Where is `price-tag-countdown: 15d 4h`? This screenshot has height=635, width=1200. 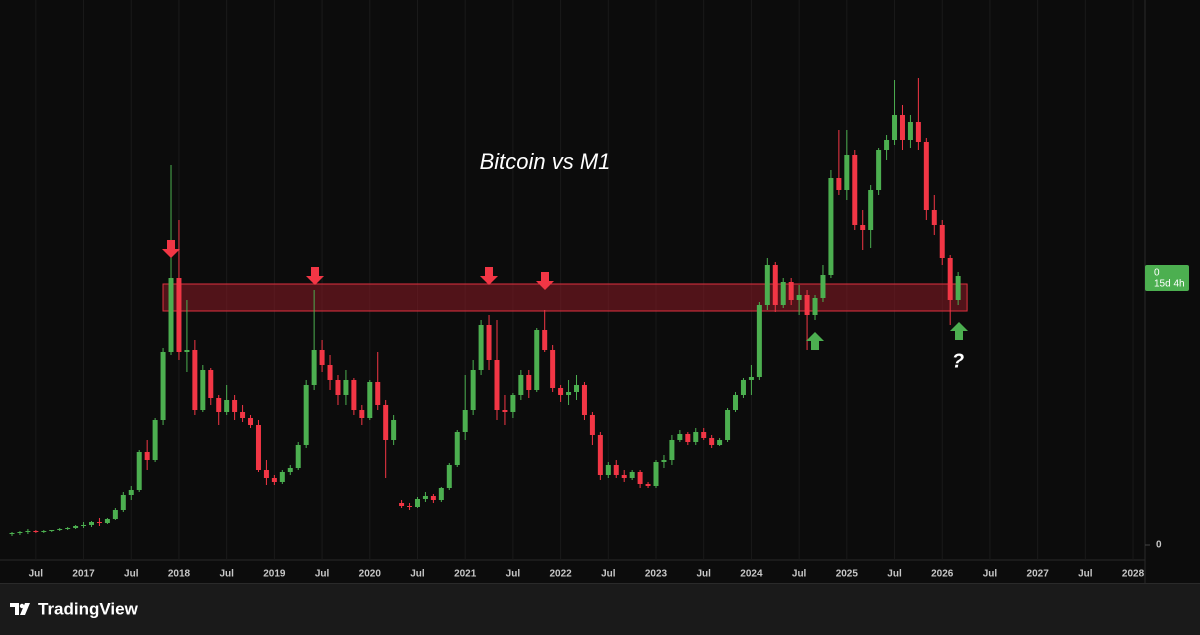
price-tag-countdown: 15d 4h is located at coordinates (1169, 284).